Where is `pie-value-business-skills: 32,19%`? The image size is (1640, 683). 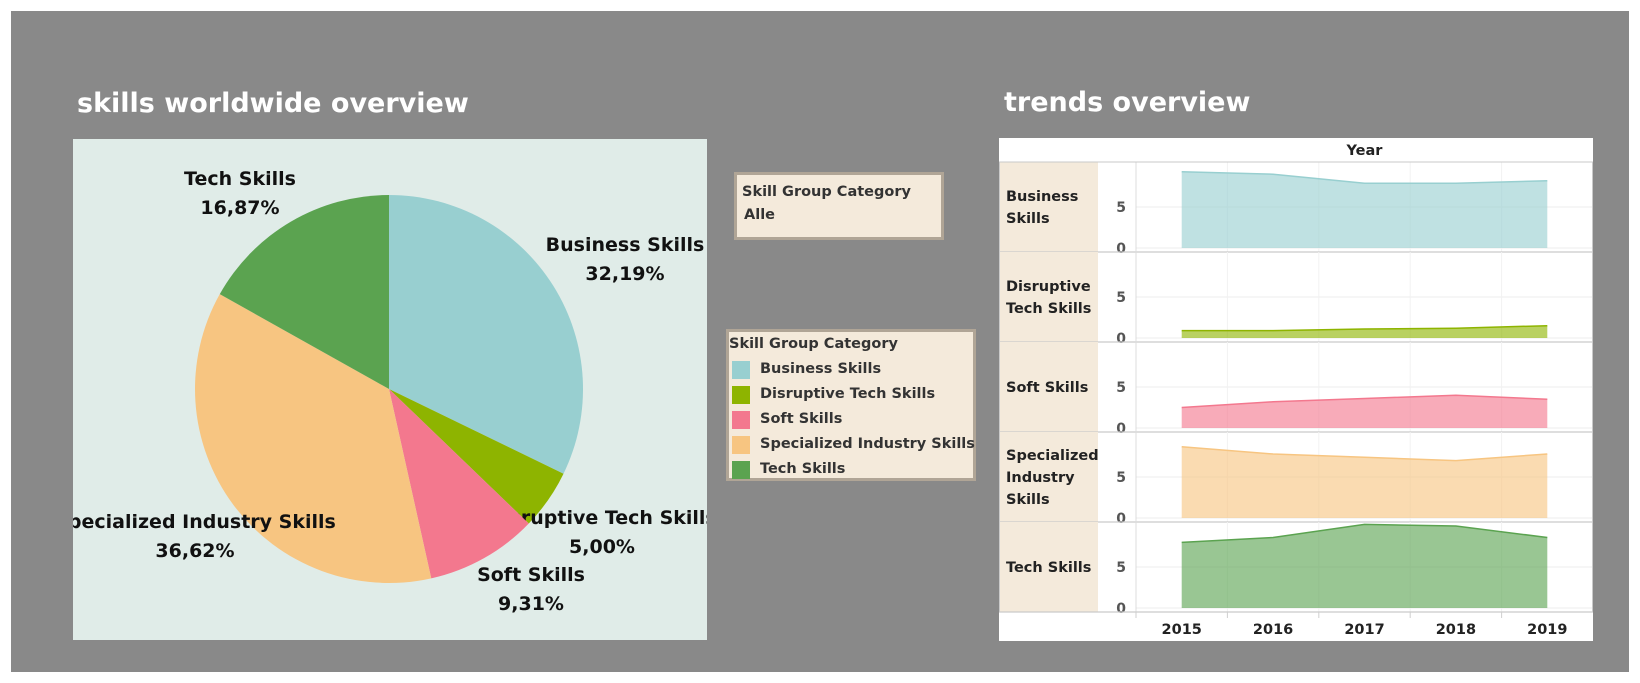
pie-value-business-skills: 32,19% is located at coordinates (624, 274).